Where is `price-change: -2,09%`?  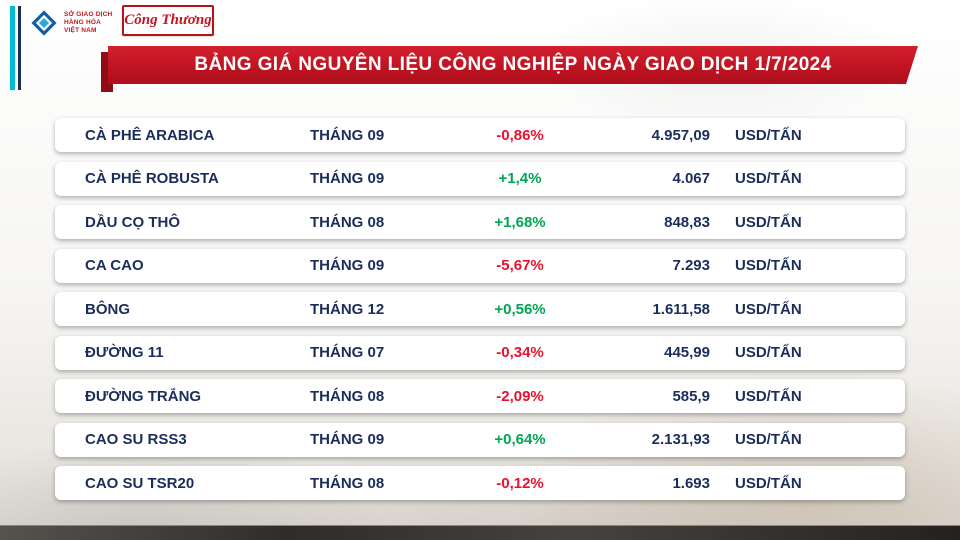
price-change: -2,09% is located at coordinates (520, 396).